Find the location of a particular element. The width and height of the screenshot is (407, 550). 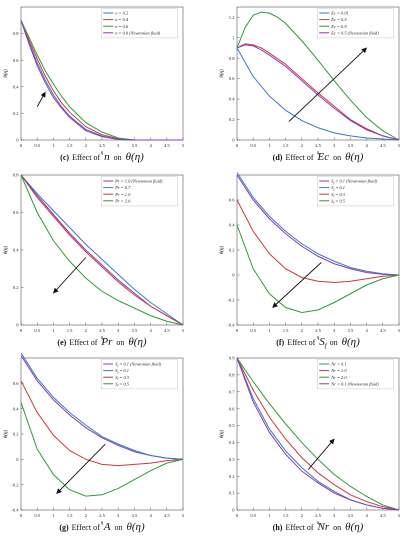

legend-entry: Pr = 2.0 is located at coordinates (122, 200).